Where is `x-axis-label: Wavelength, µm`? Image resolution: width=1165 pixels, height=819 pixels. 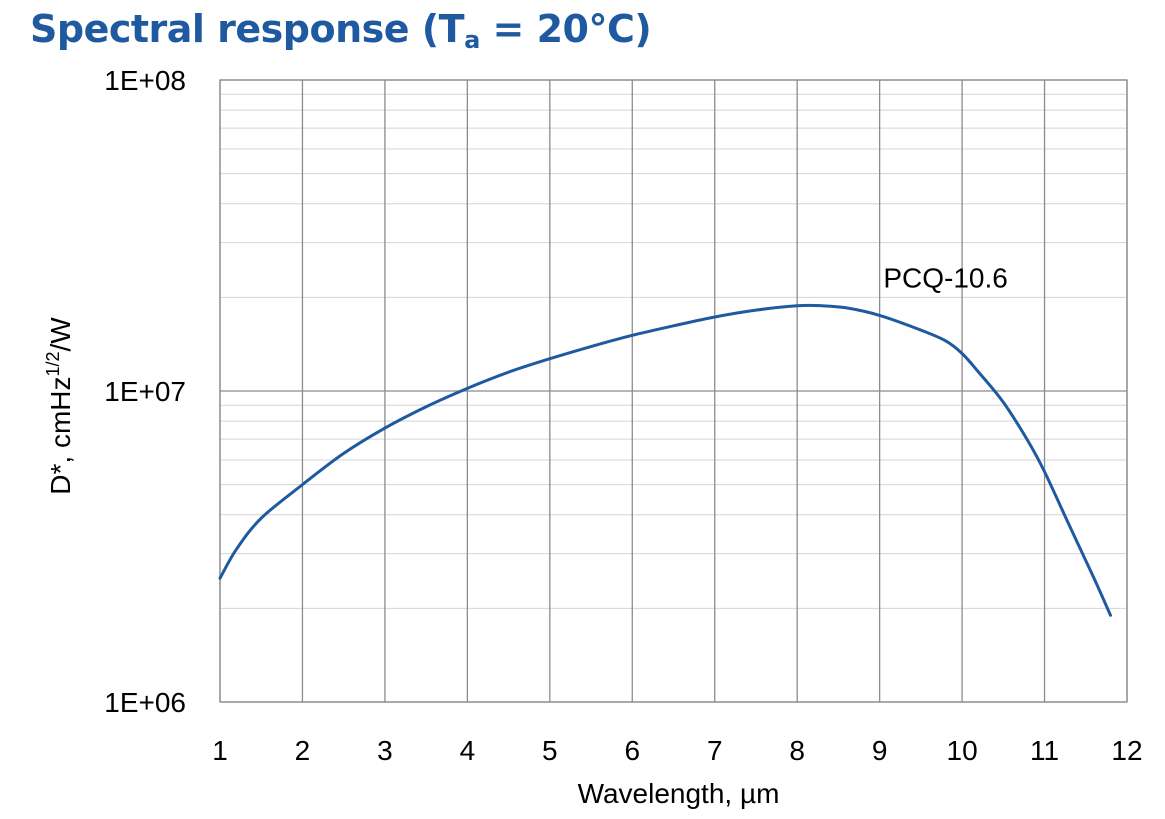 x-axis-label: Wavelength, µm is located at coordinates (679, 793).